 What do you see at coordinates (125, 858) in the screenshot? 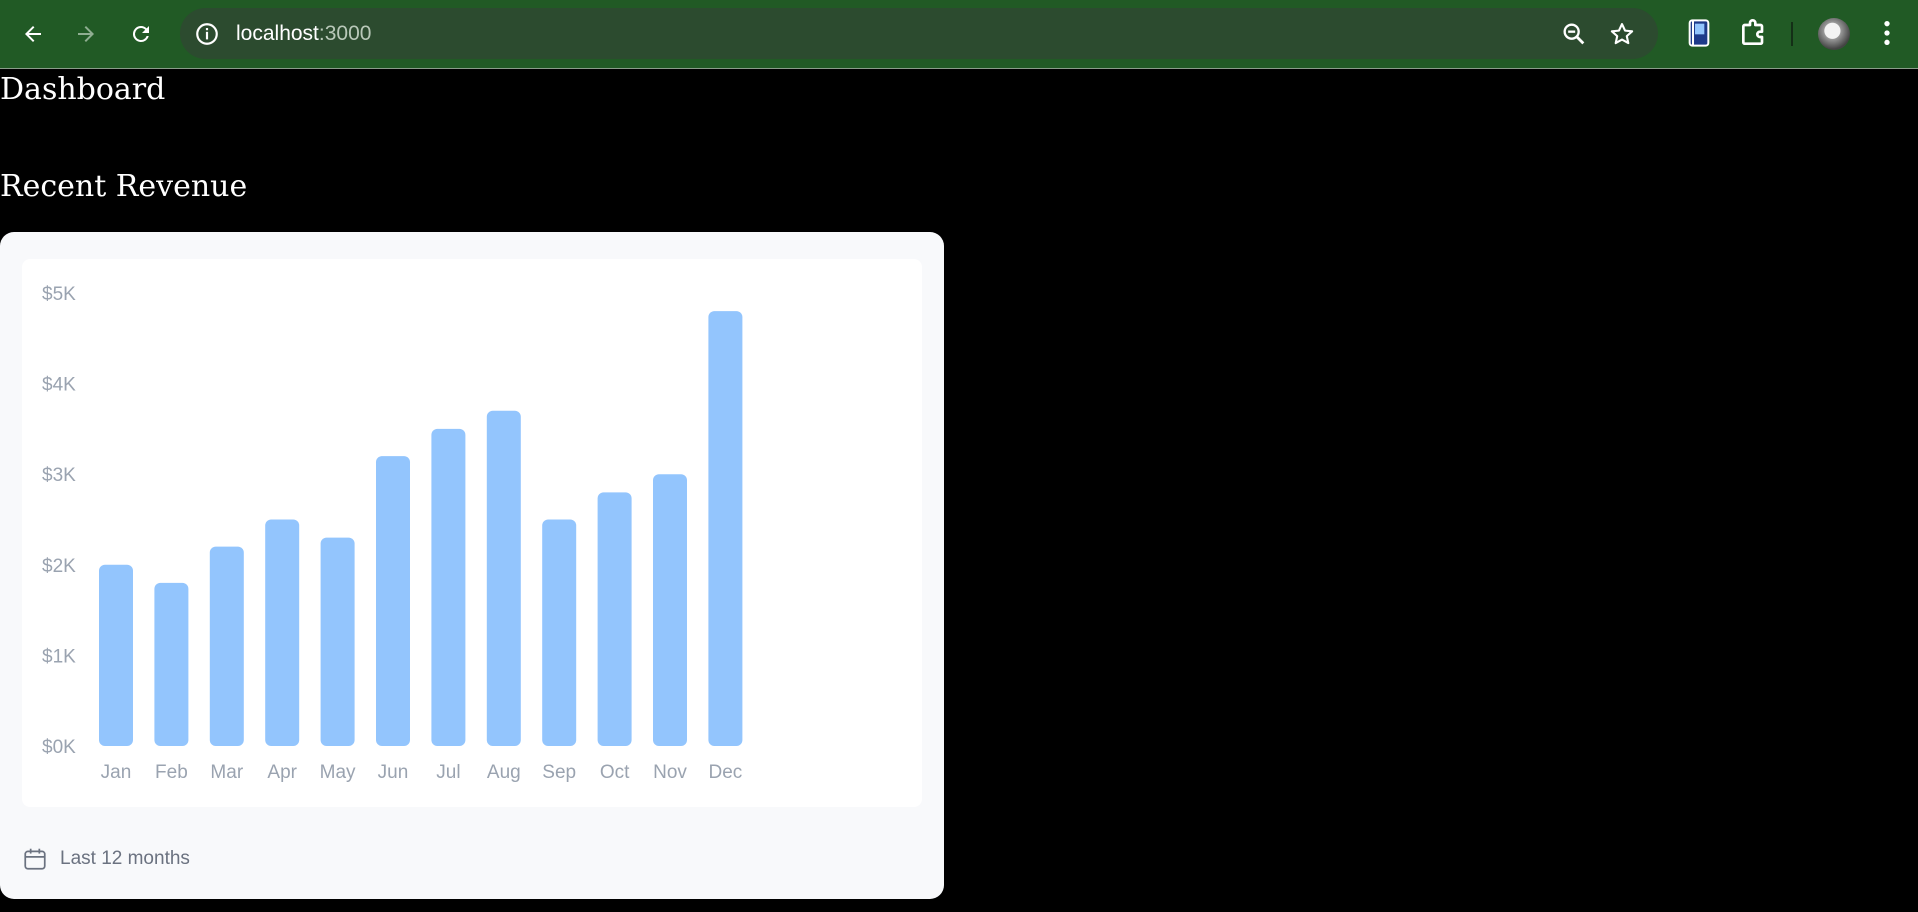
I see `footer-label: Last 12 months` at bounding box center [125, 858].